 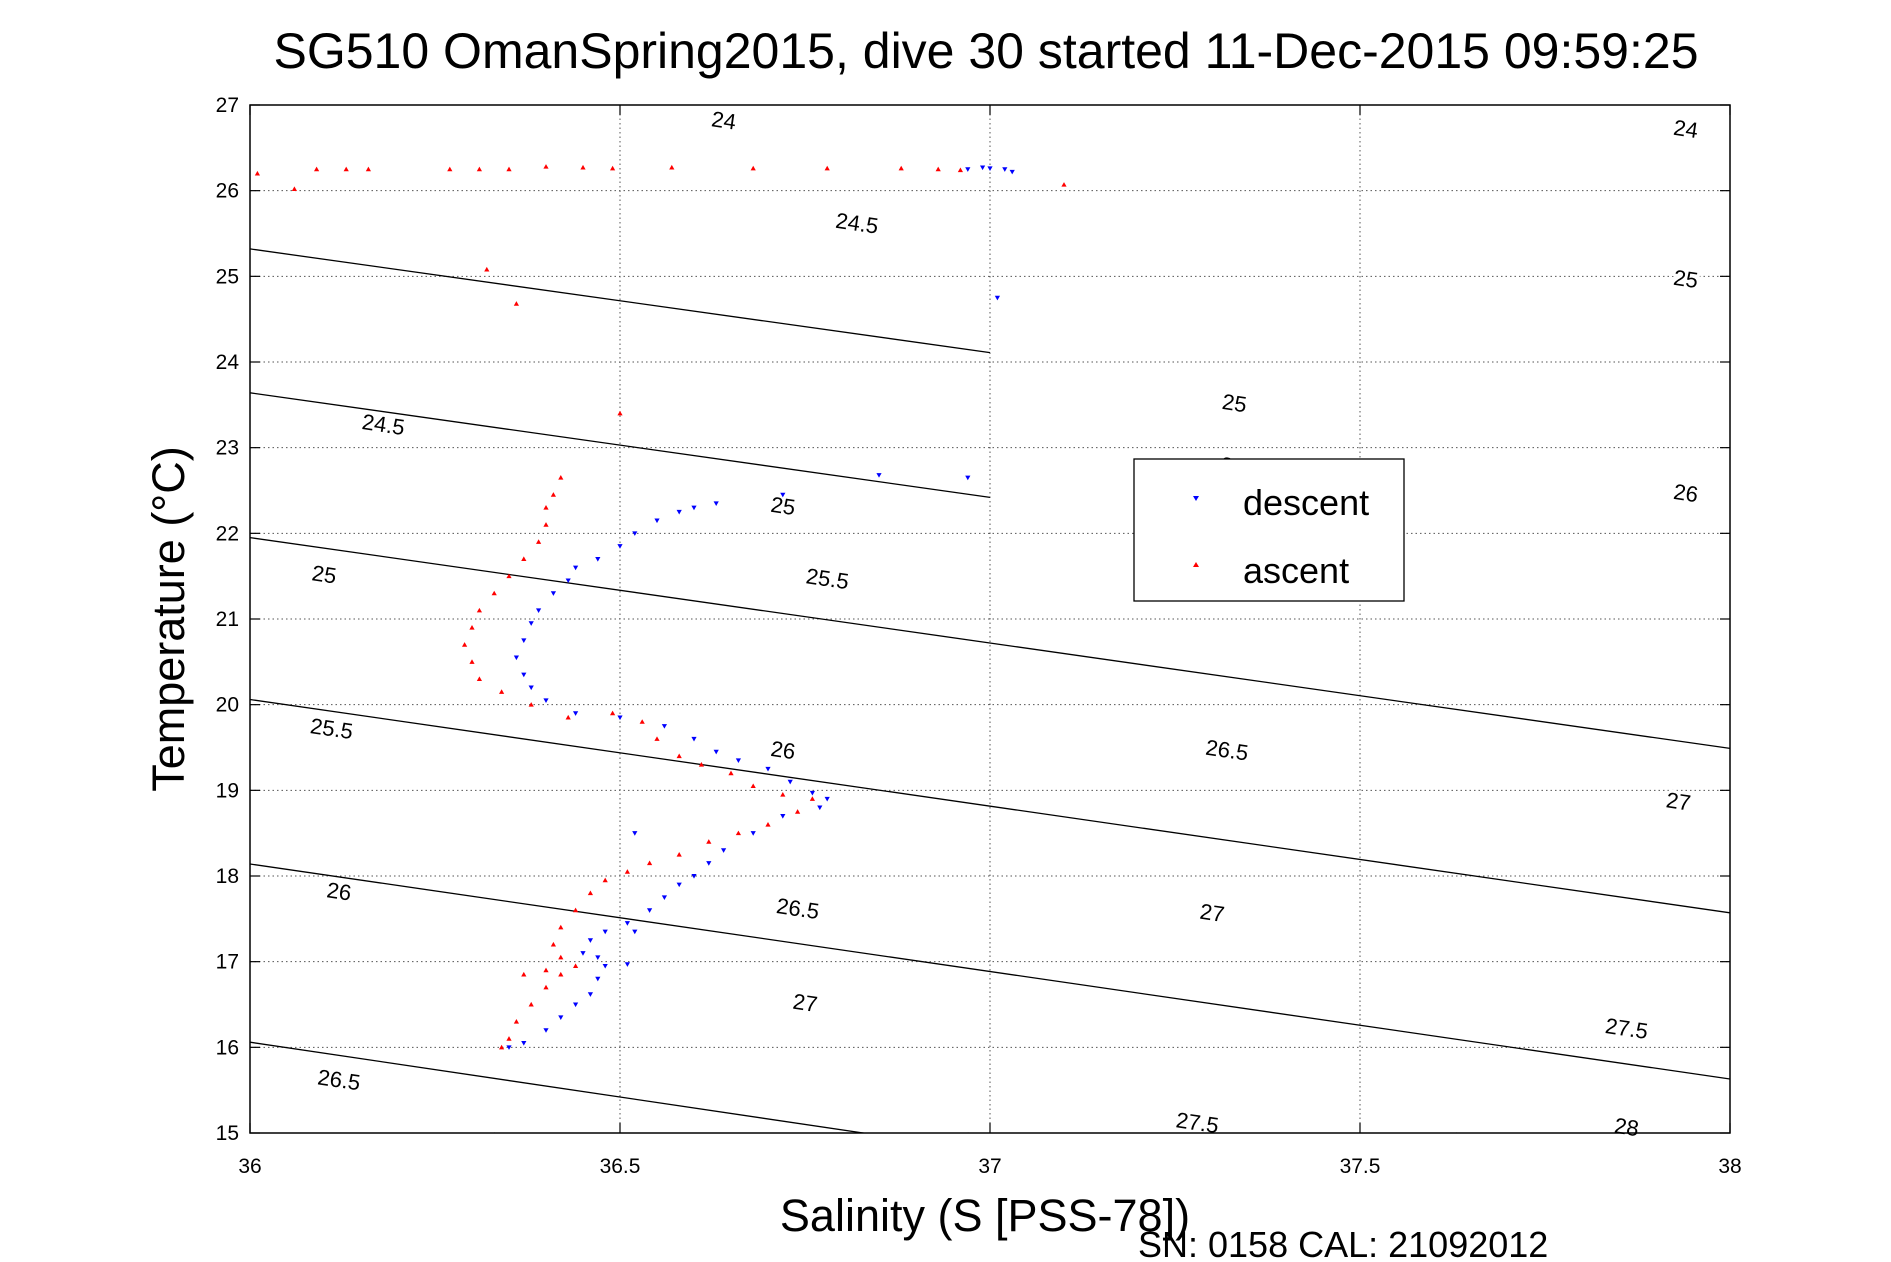 I want to click on density-contour-line, so click(x=620, y=301).